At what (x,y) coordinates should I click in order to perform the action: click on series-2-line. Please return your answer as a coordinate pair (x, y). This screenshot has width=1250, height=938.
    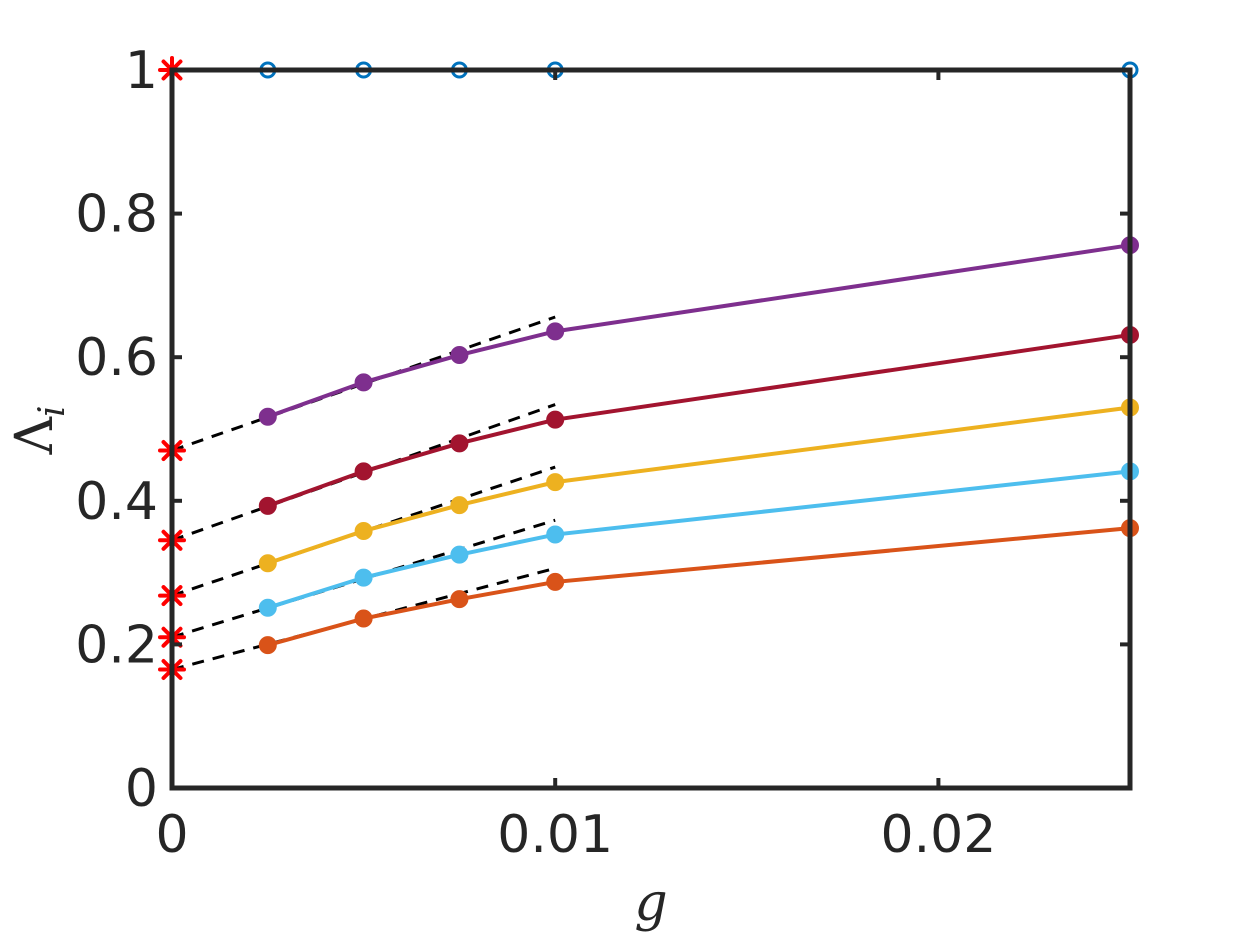
    Looking at the image, I should click on (699, 331).